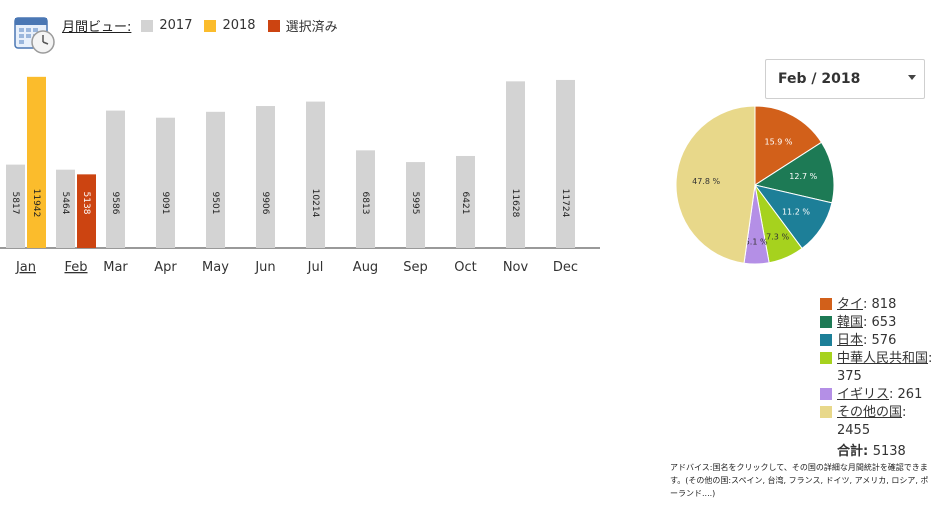  What do you see at coordinates (516, 267) in the screenshot?
I see `month-label-nov: Nov` at bounding box center [516, 267].